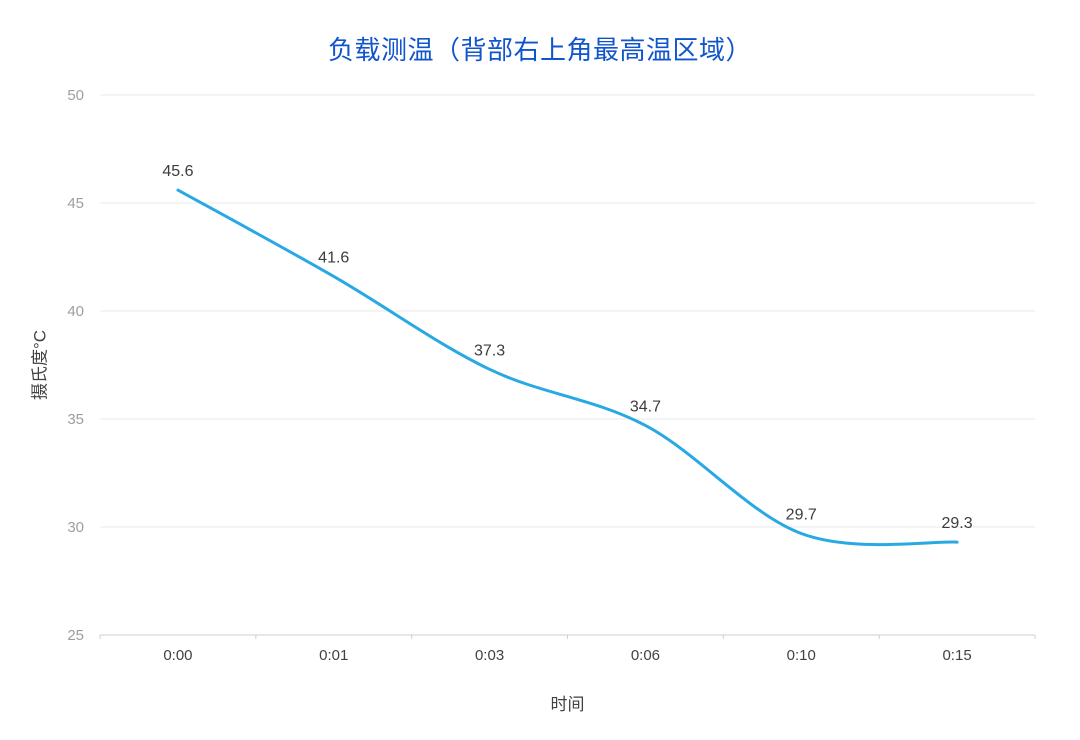  Describe the element at coordinates (489, 350) in the screenshot. I see `data-label: 37.3` at that location.